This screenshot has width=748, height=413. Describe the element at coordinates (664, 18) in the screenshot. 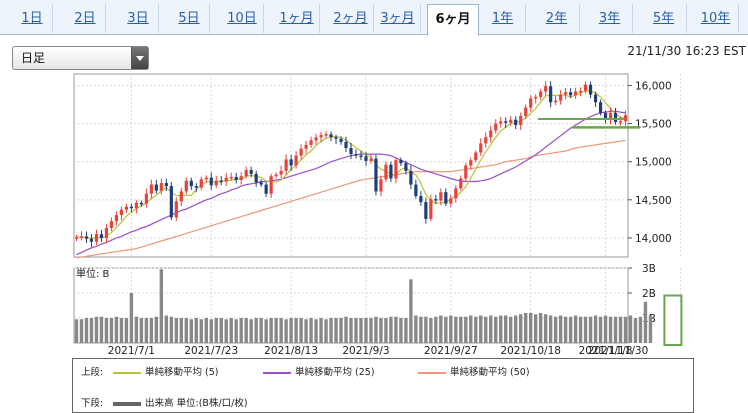

I see `tab-13: 5年` at that location.